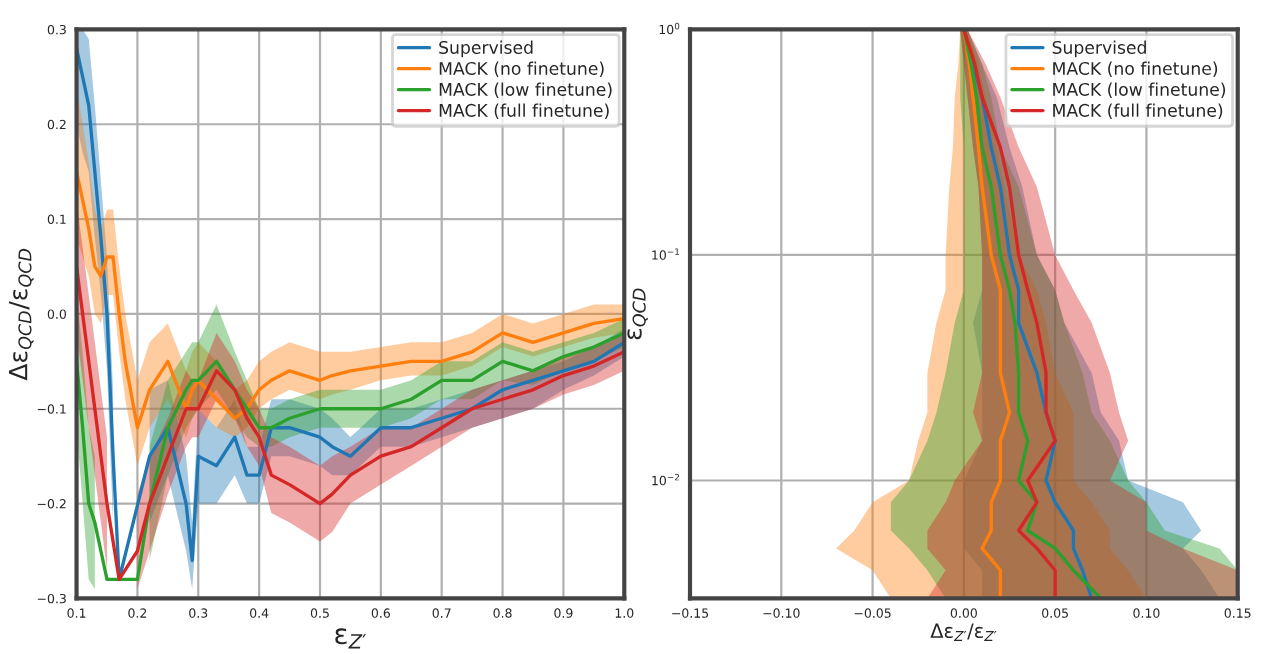 The height and width of the screenshot is (654, 1276). Describe the element at coordinates (637, 314) in the screenshot. I see `y-axis-title: ε$_{QCD}$` at that location.